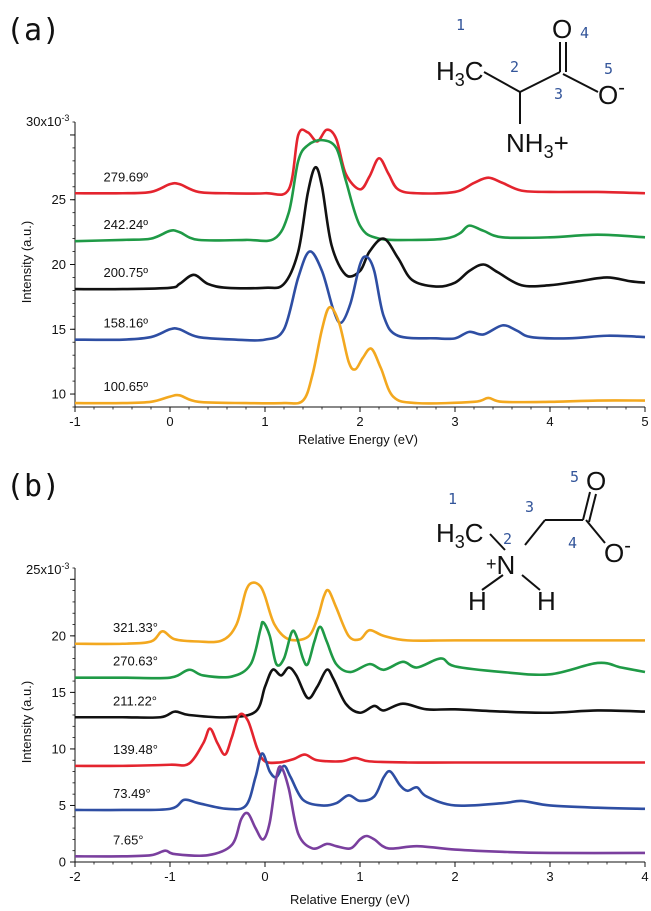  Describe the element at coordinates (358, 439) in the screenshot. I see `x-axis-title-a: Relative Energy (eV)` at that location.